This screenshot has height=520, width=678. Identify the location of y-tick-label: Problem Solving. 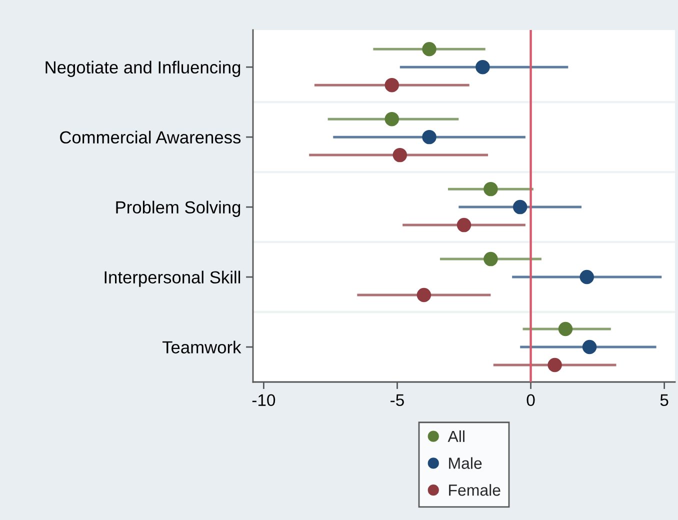
(178, 208).